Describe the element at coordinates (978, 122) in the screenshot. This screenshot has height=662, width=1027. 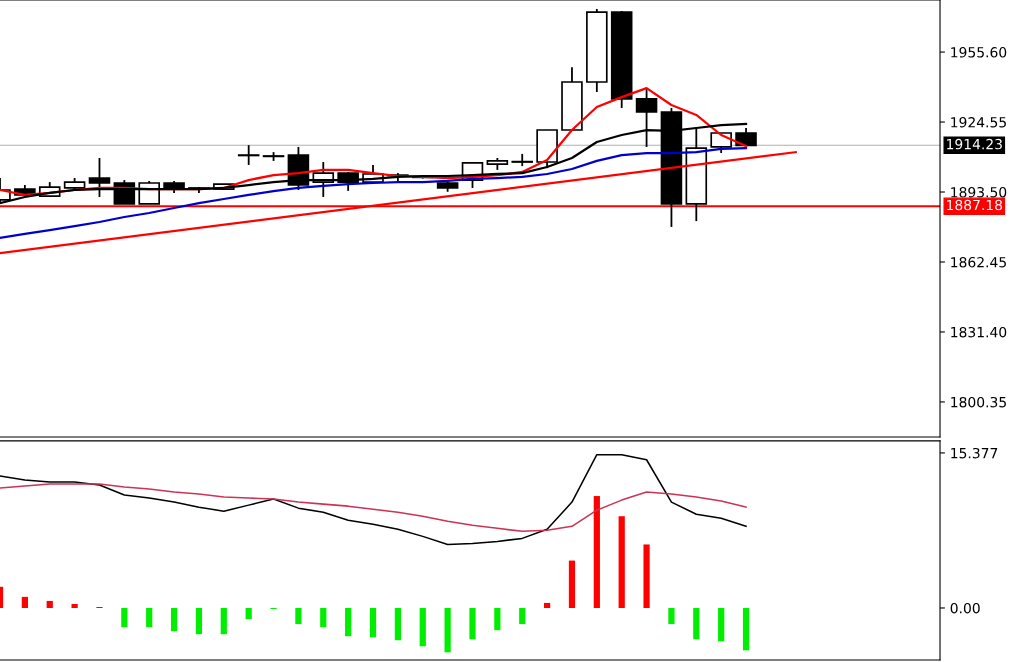
I see `y-tick-label: 1924.55` at that location.